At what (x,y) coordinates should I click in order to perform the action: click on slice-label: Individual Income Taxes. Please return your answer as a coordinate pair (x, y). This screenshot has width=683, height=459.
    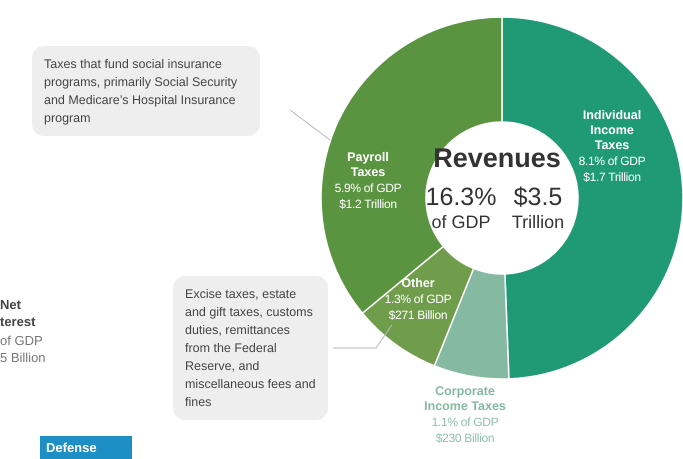
    Looking at the image, I should click on (612, 130).